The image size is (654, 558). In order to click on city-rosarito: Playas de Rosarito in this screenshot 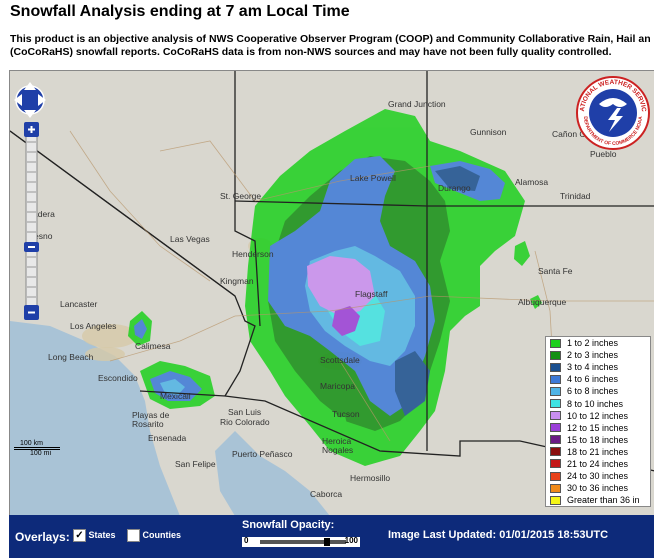, I will do `click(151, 419)`.